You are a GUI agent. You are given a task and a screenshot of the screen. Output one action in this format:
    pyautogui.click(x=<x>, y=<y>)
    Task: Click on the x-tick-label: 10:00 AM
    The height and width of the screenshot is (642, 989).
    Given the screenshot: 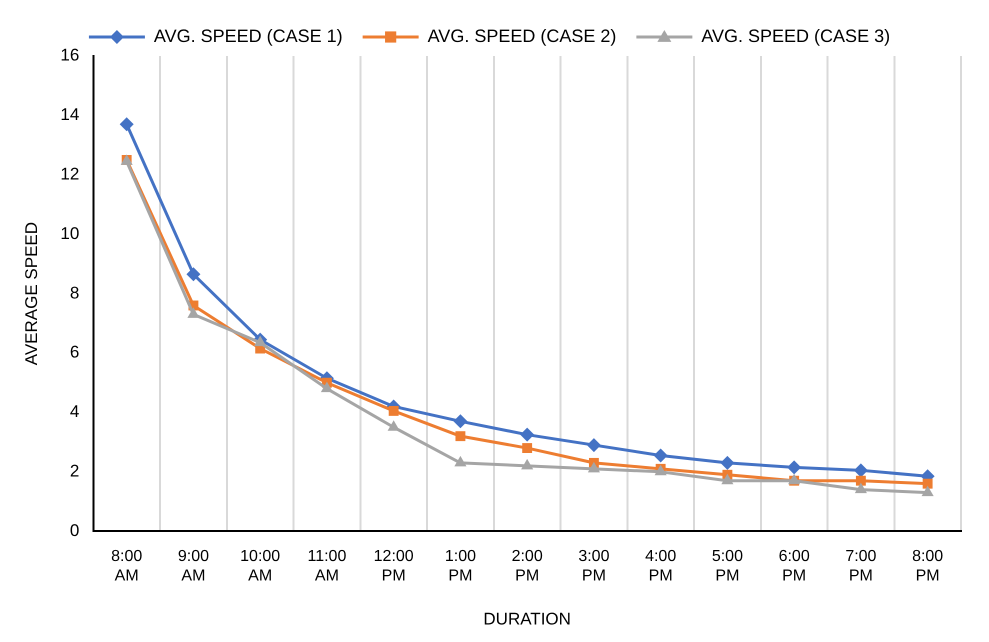 What is the action you would take?
    pyautogui.click(x=260, y=566)
    